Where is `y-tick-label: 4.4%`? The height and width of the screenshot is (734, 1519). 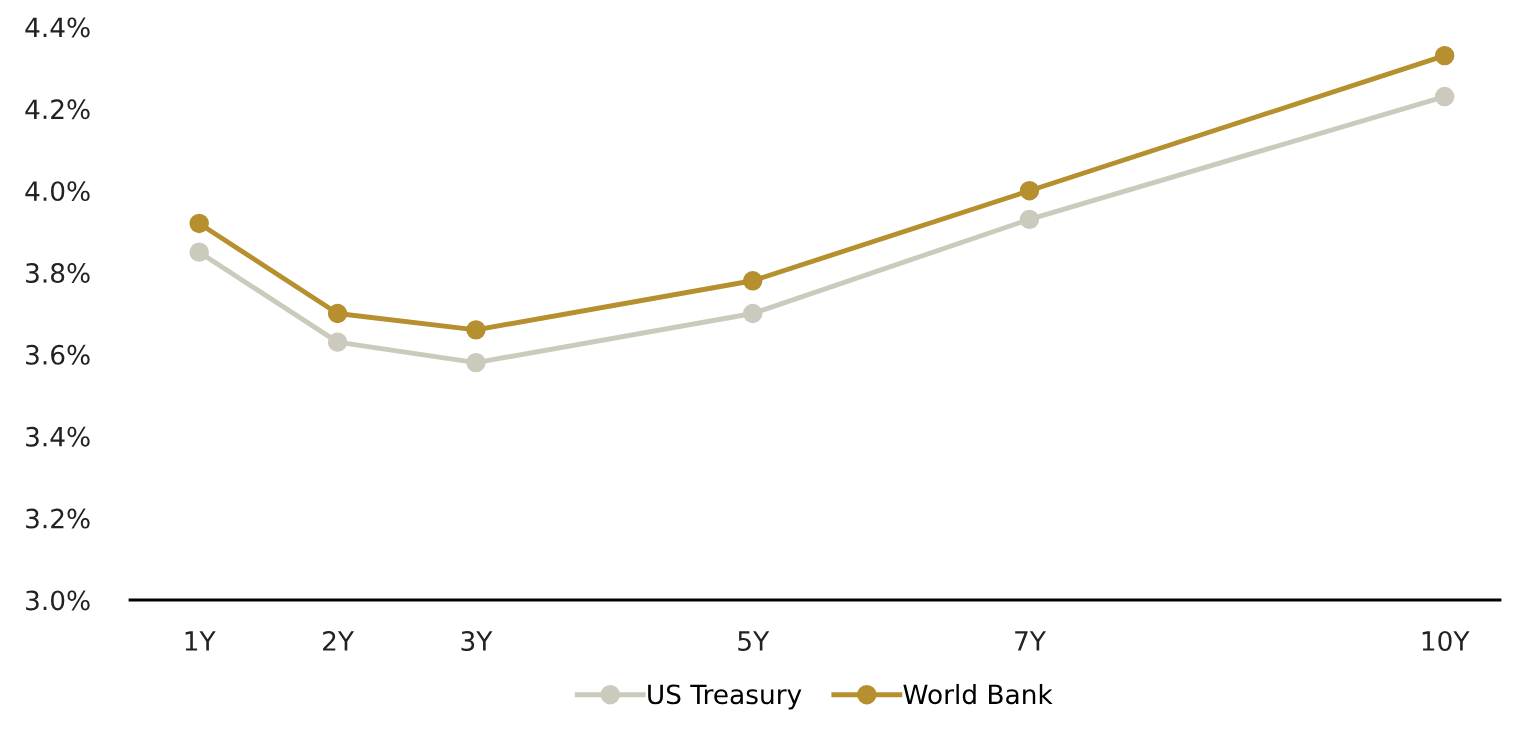
y-tick-label: 4.4% is located at coordinates (57, 27).